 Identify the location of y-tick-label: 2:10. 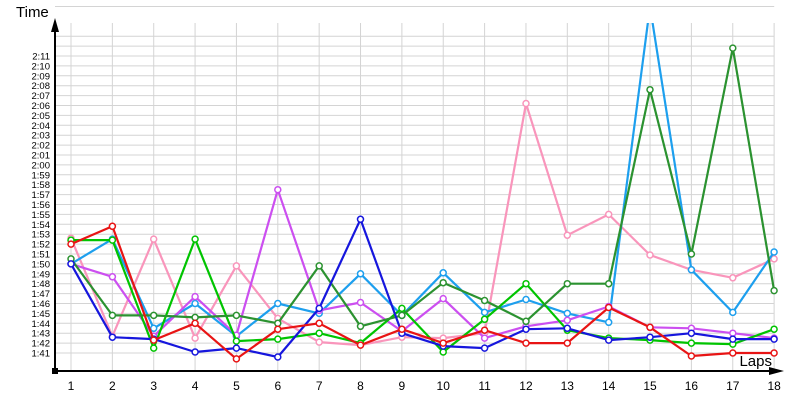
(41, 66).